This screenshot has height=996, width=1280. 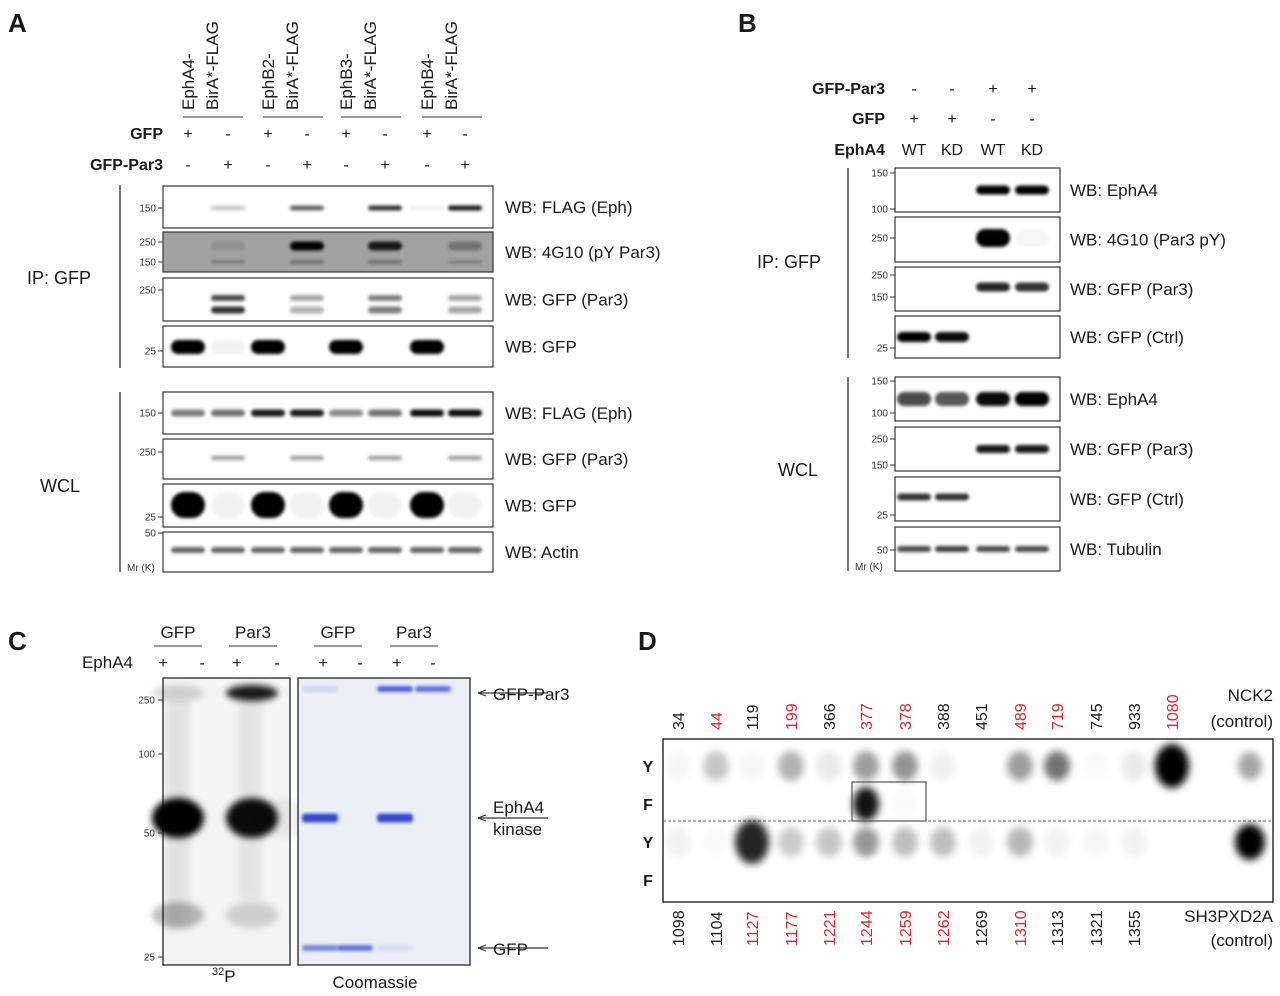 I want to click on blot: 25 WB: GFP (Ctrl), so click(x=1030, y=499).